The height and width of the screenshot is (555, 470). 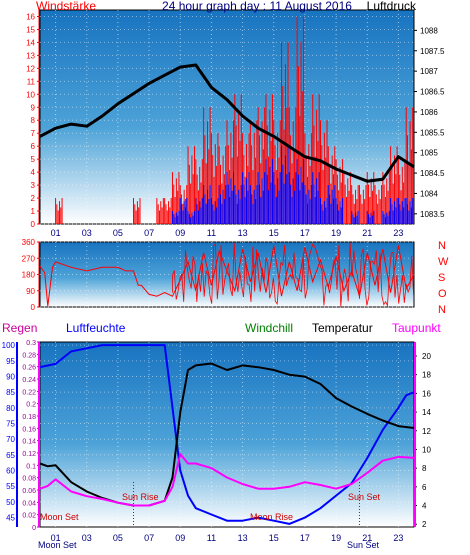 What do you see at coordinates (31, 81) in the screenshot?
I see `panel1-left-tick-label: 11` at bounding box center [31, 81].